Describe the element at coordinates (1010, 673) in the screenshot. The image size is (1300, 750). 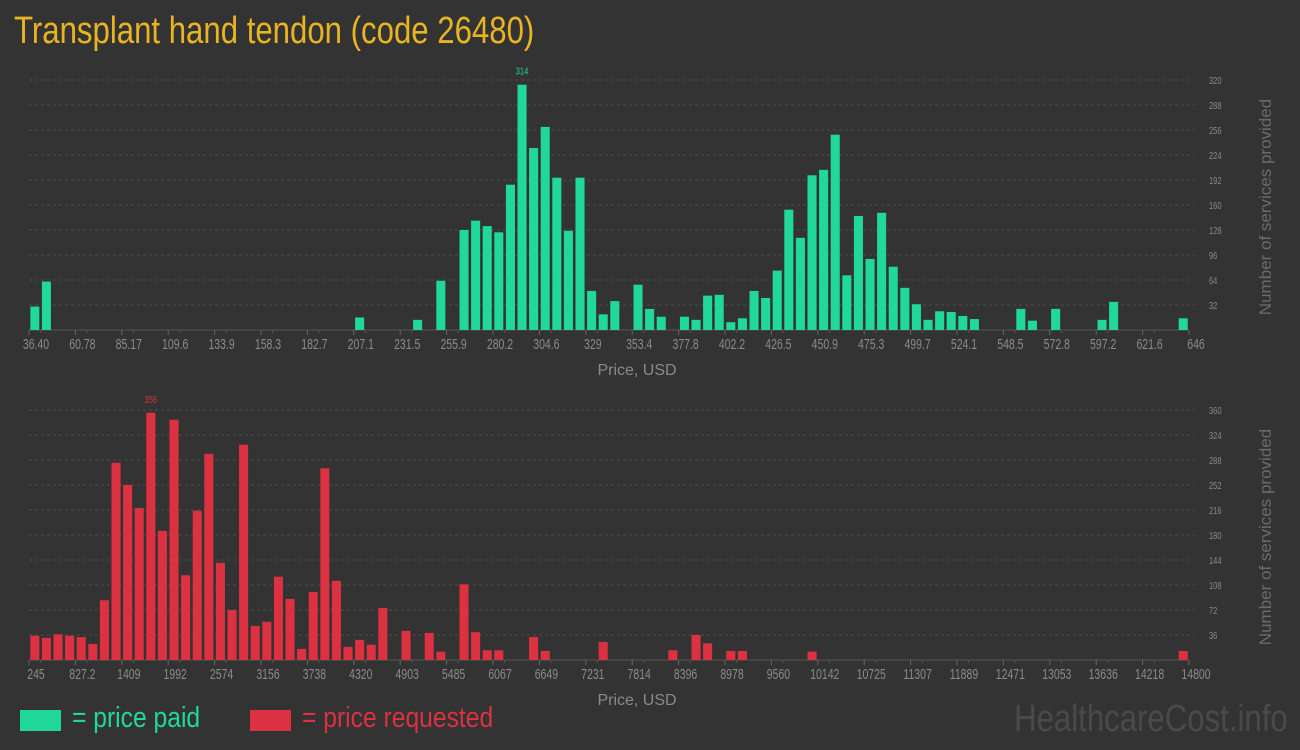
I see `x-tick-label: 12471` at that location.